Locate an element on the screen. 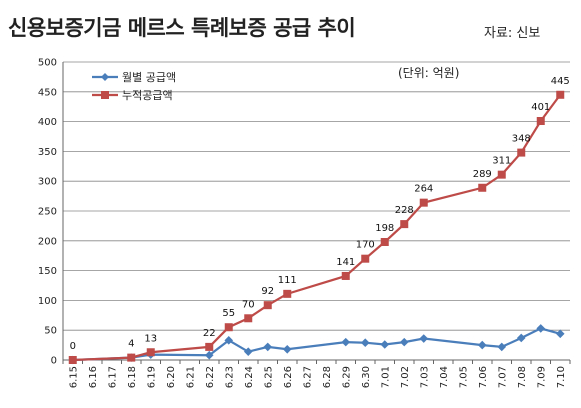 The image size is (581, 408). x-tick-label: 7.06 is located at coordinates (483, 377).